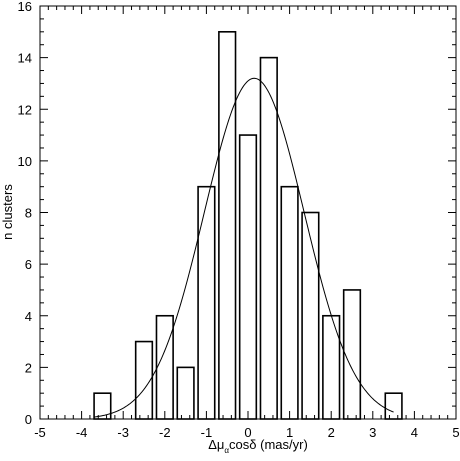 The height and width of the screenshot is (461, 460). What do you see at coordinates (165, 432) in the screenshot?
I see `x-tick-label: -2` at bounding box center [165, 432].